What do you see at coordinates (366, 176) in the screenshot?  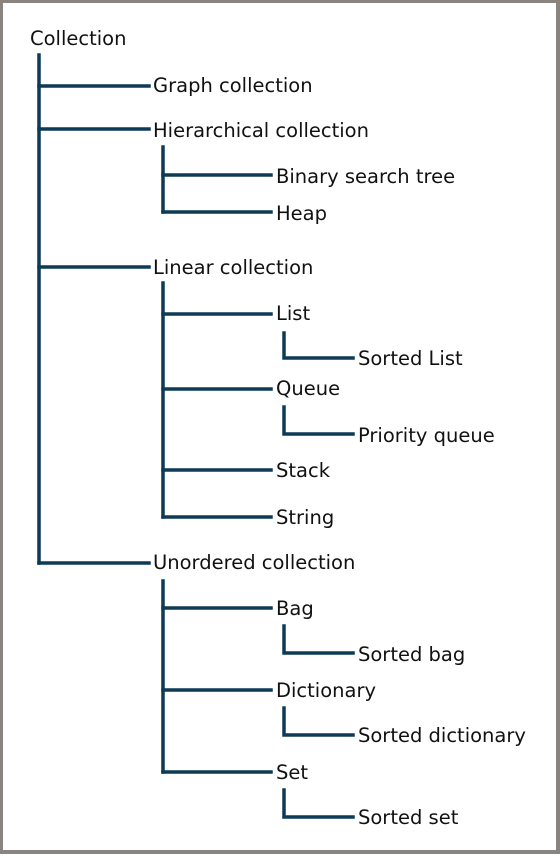 I see `node-binary-search-tree: Binary search tree` at bounding box center [366, 176].